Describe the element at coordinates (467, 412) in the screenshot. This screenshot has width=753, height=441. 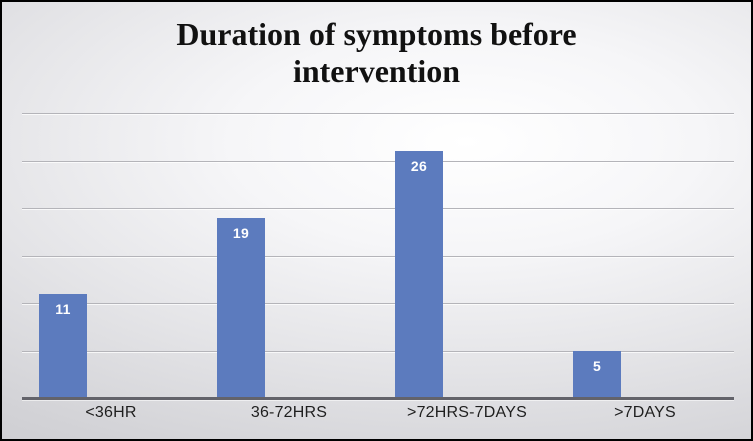
I see `x-axis-tick-label: >72HRS-7DAYS` at that location.